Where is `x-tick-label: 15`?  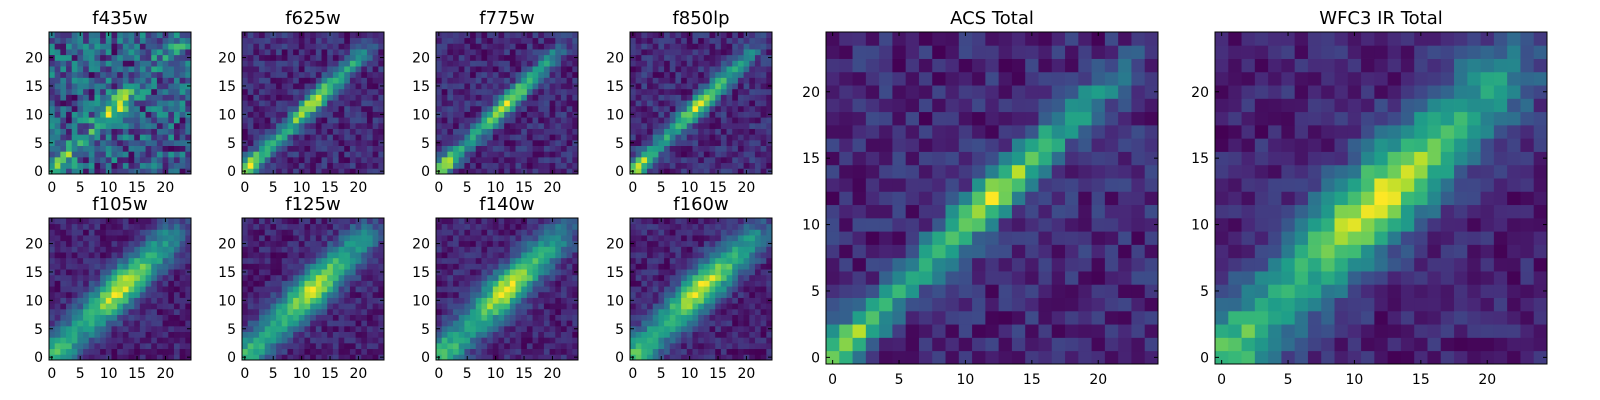 x-tick-label: 15 is located at coordinates (524, 188).